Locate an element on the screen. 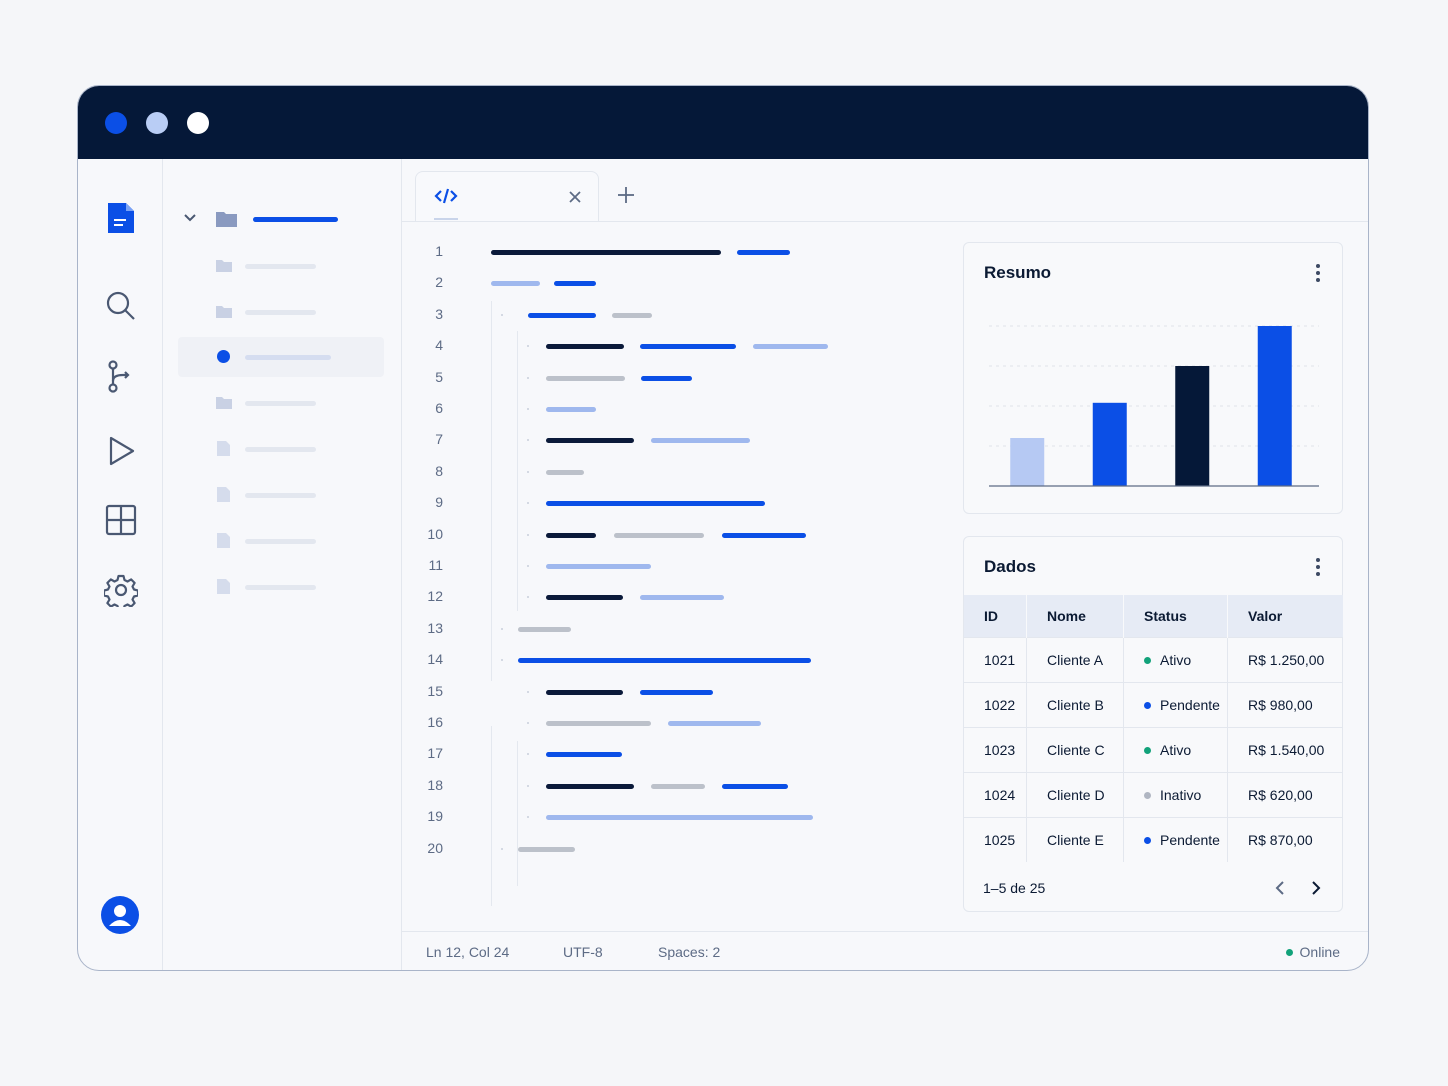 This screenshot has height=1086, width=1448. title-bar is located at coordinates (723, 122).